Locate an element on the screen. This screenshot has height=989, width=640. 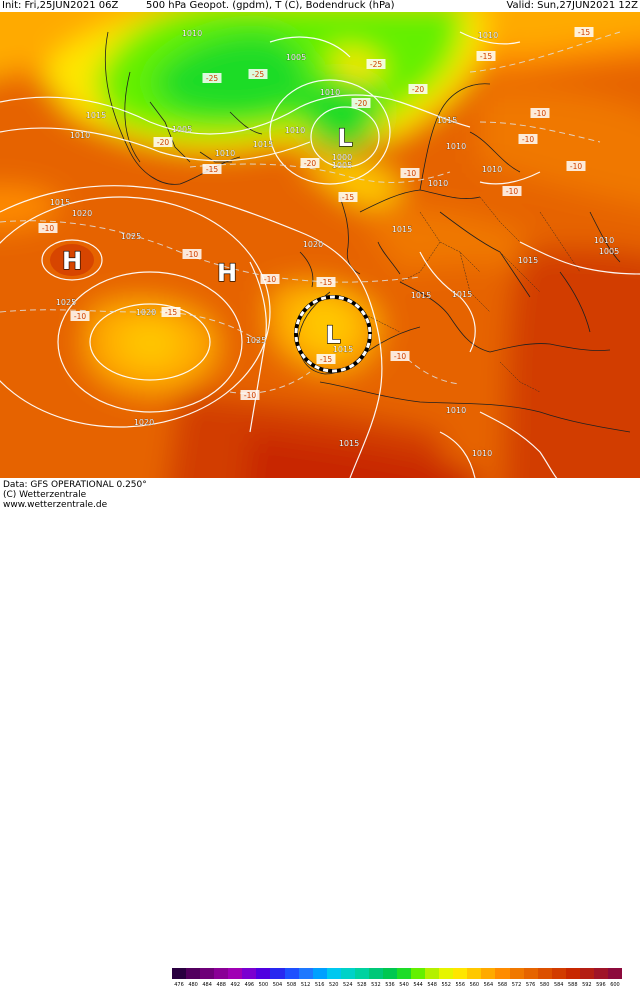
color-scale-value: 584 is located at coordinates (558, 985).